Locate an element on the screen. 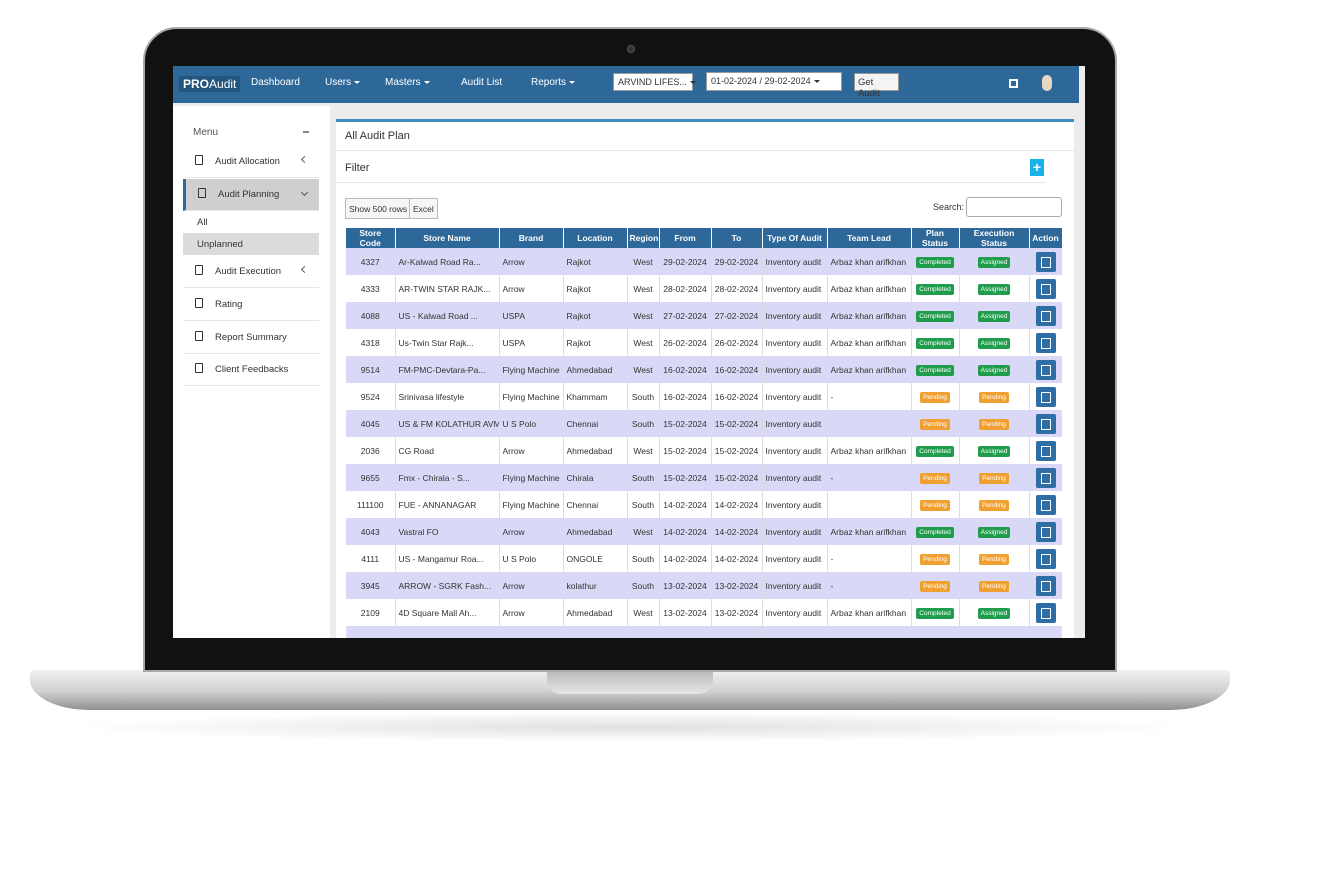  table-cell: Khammam is located at coordinates (595, 396).